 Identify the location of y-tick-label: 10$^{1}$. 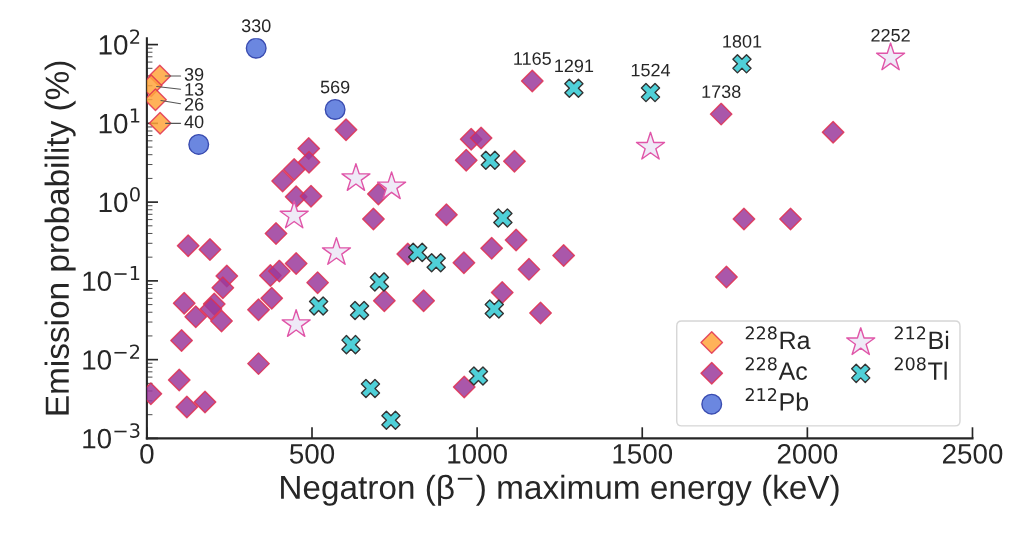
(119, 121).